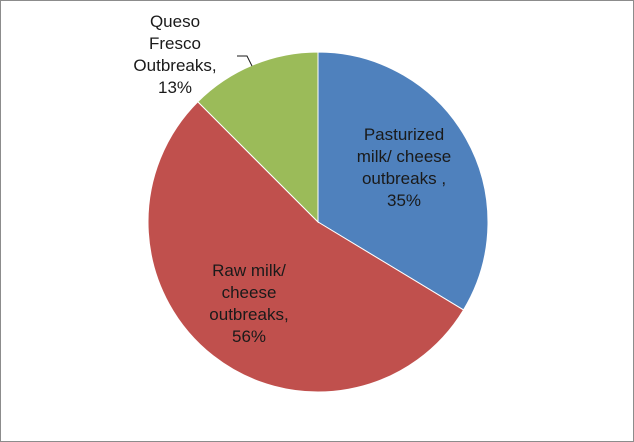 The image size is (634, 442). I want to click on data-label-line: 13%, so click(175, 87).